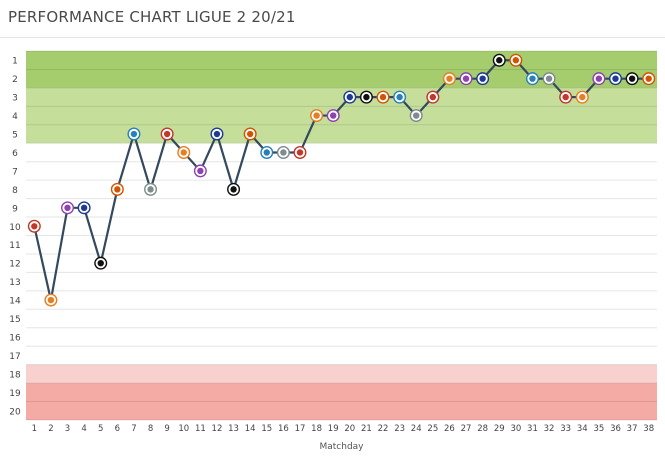 This screenshot has width=665, height=460. Describe the element at coordinates (499, 429) in the screenshot. I see `x-tick-label: 29` at that location.